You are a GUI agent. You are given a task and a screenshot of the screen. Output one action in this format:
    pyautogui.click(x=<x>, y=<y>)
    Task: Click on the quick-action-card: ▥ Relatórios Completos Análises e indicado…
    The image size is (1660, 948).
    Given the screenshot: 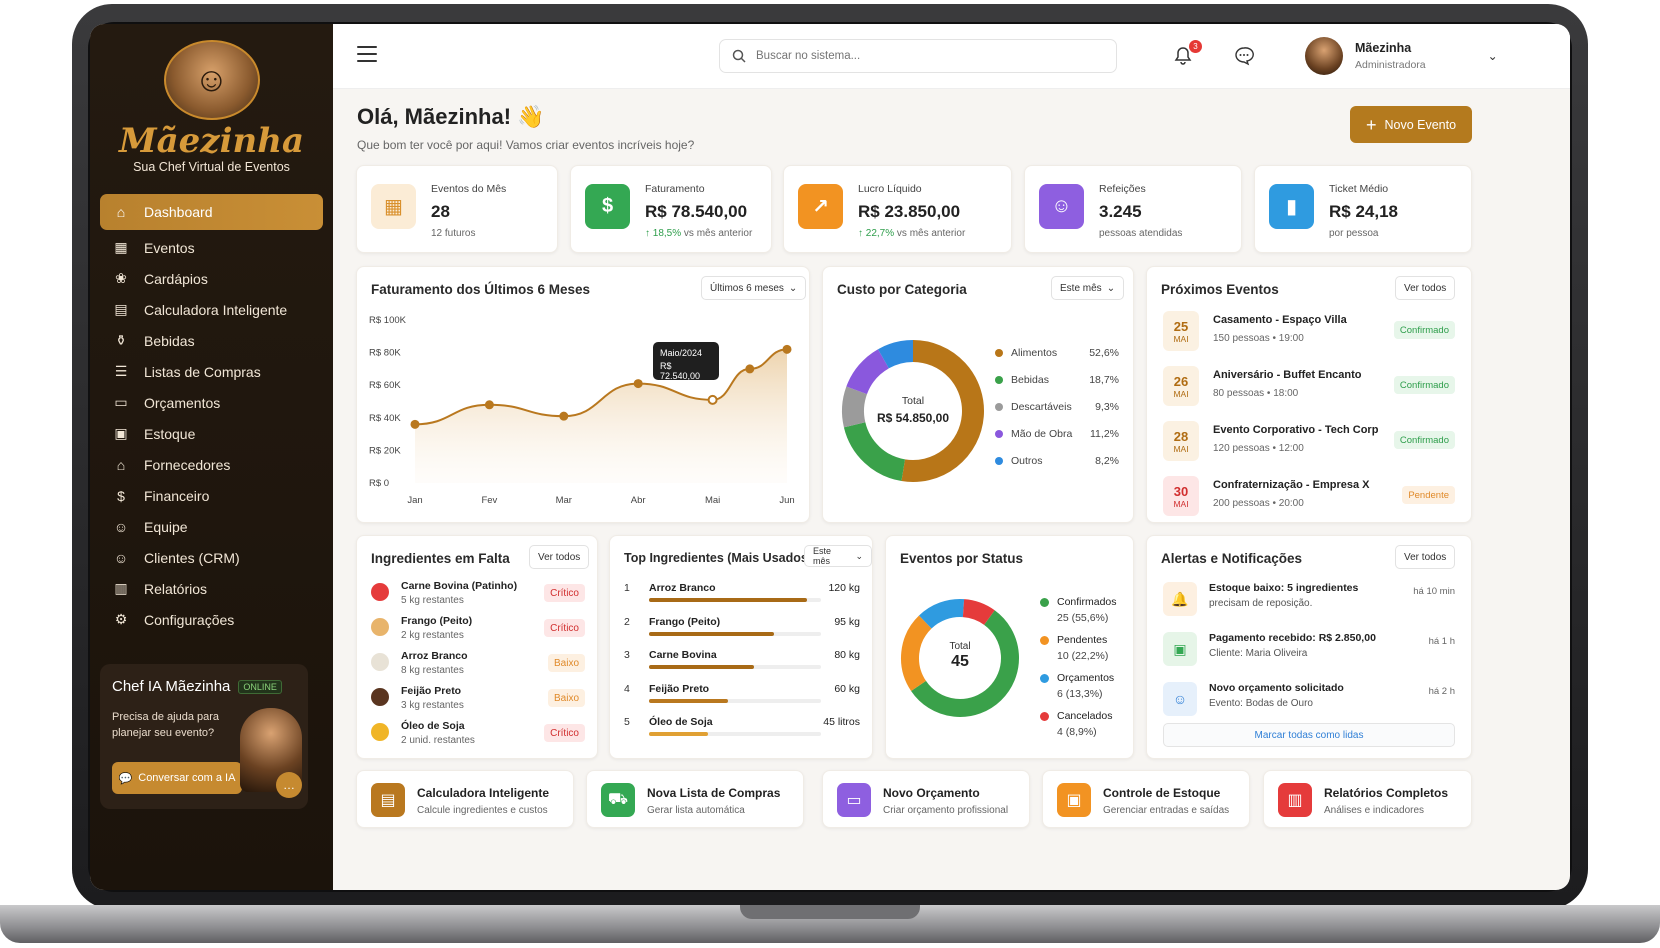 What is the action you would take?
    pyautogui.click(x=1367, y=799)
    